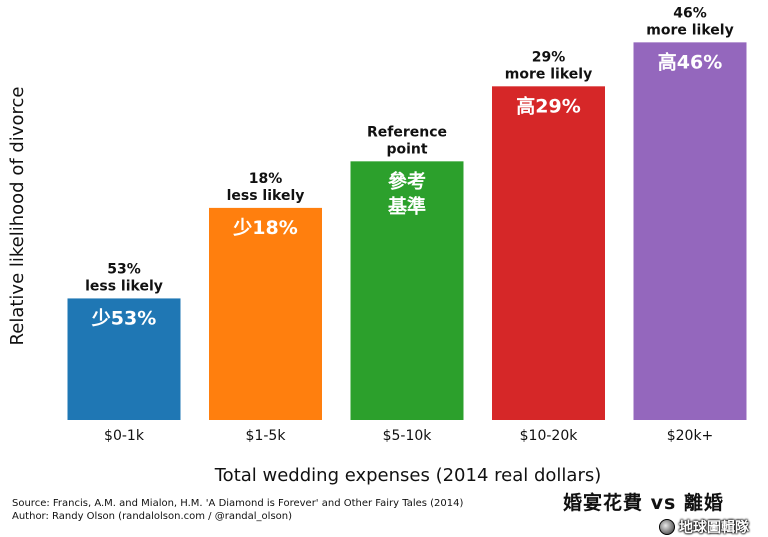 This screenshot has height=537, width=768. What do you see at coordinates (690, 61) in the screenshot?
I see `bar-inner-label: 高46%` at bounding box center [690, 61].